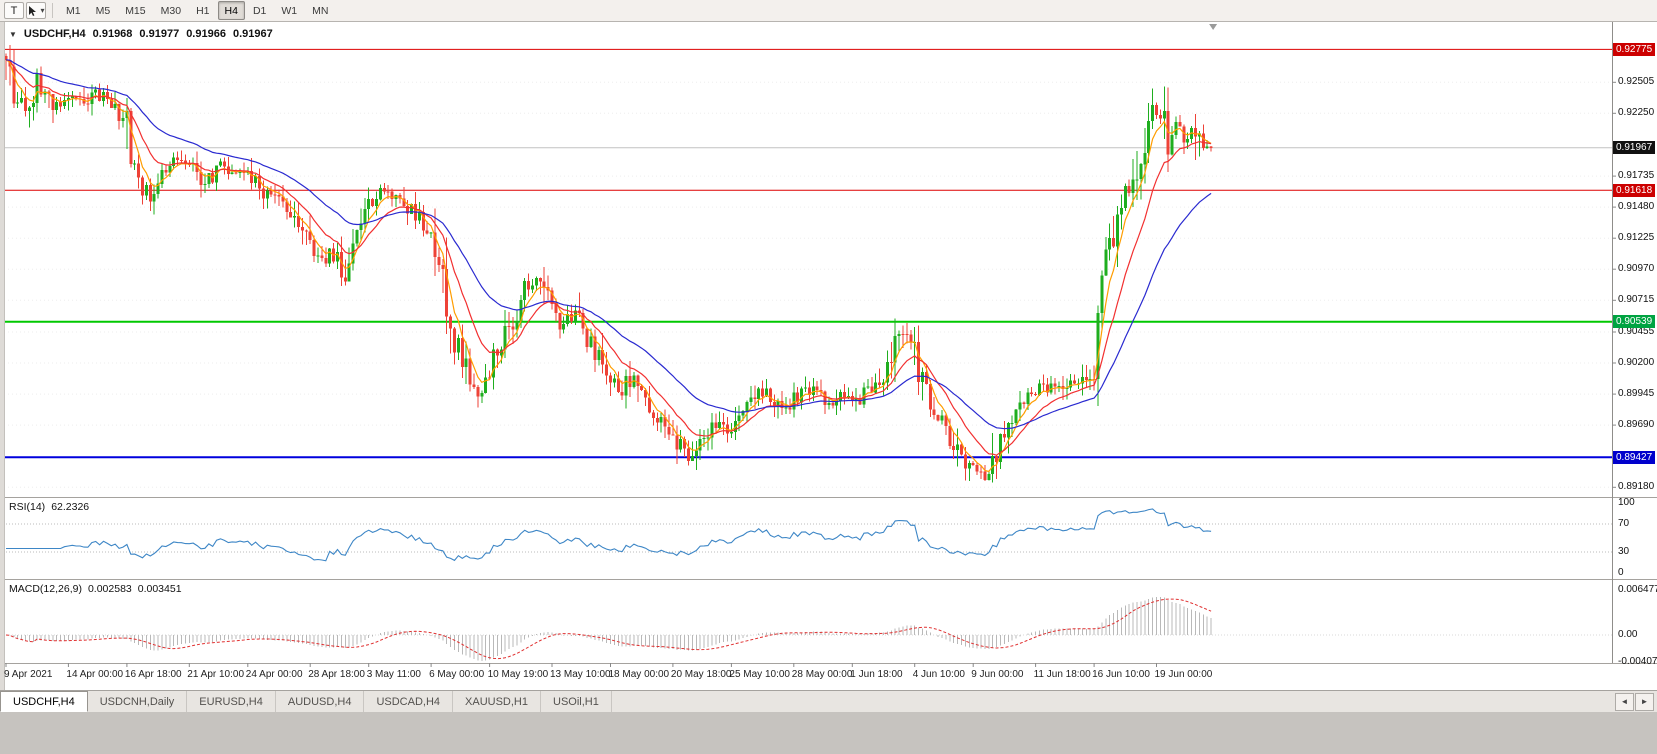  What do you see at coordinates (497, 701) in the screenshot?
I see `chart-tab-xauusd-h1: XAUUSD,H1` at bounding box center [497, 701].